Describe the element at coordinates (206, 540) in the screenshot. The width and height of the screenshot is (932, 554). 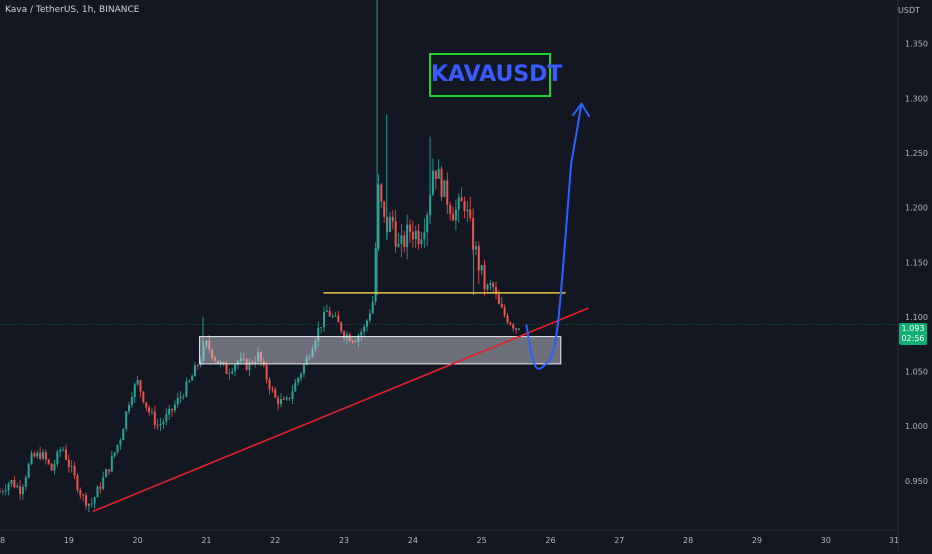
I see `time-tick-label: 21` at that location.